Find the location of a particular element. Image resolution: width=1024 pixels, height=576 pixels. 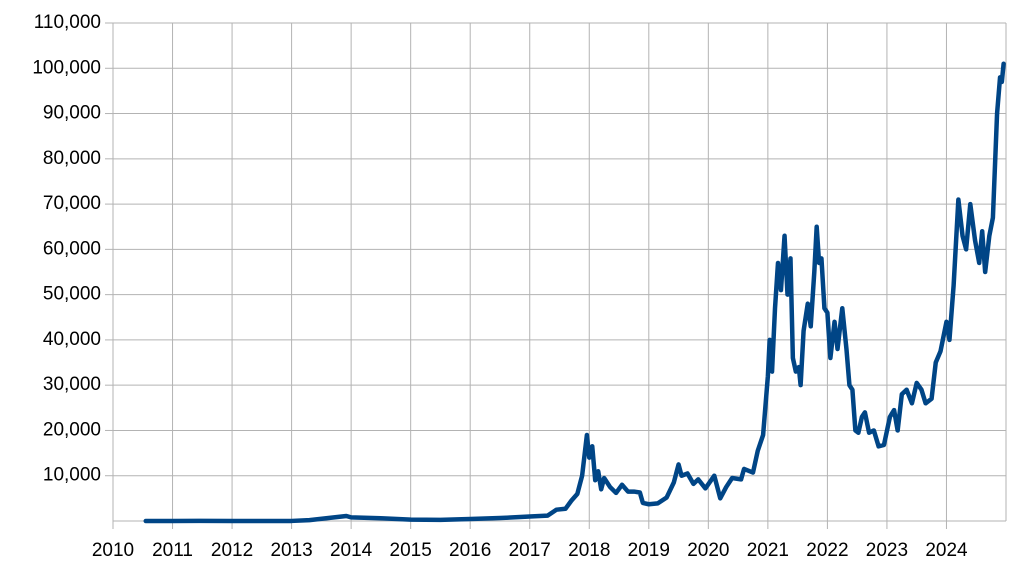

x-tick-label: 2022 is located at coordinates (827, 550).